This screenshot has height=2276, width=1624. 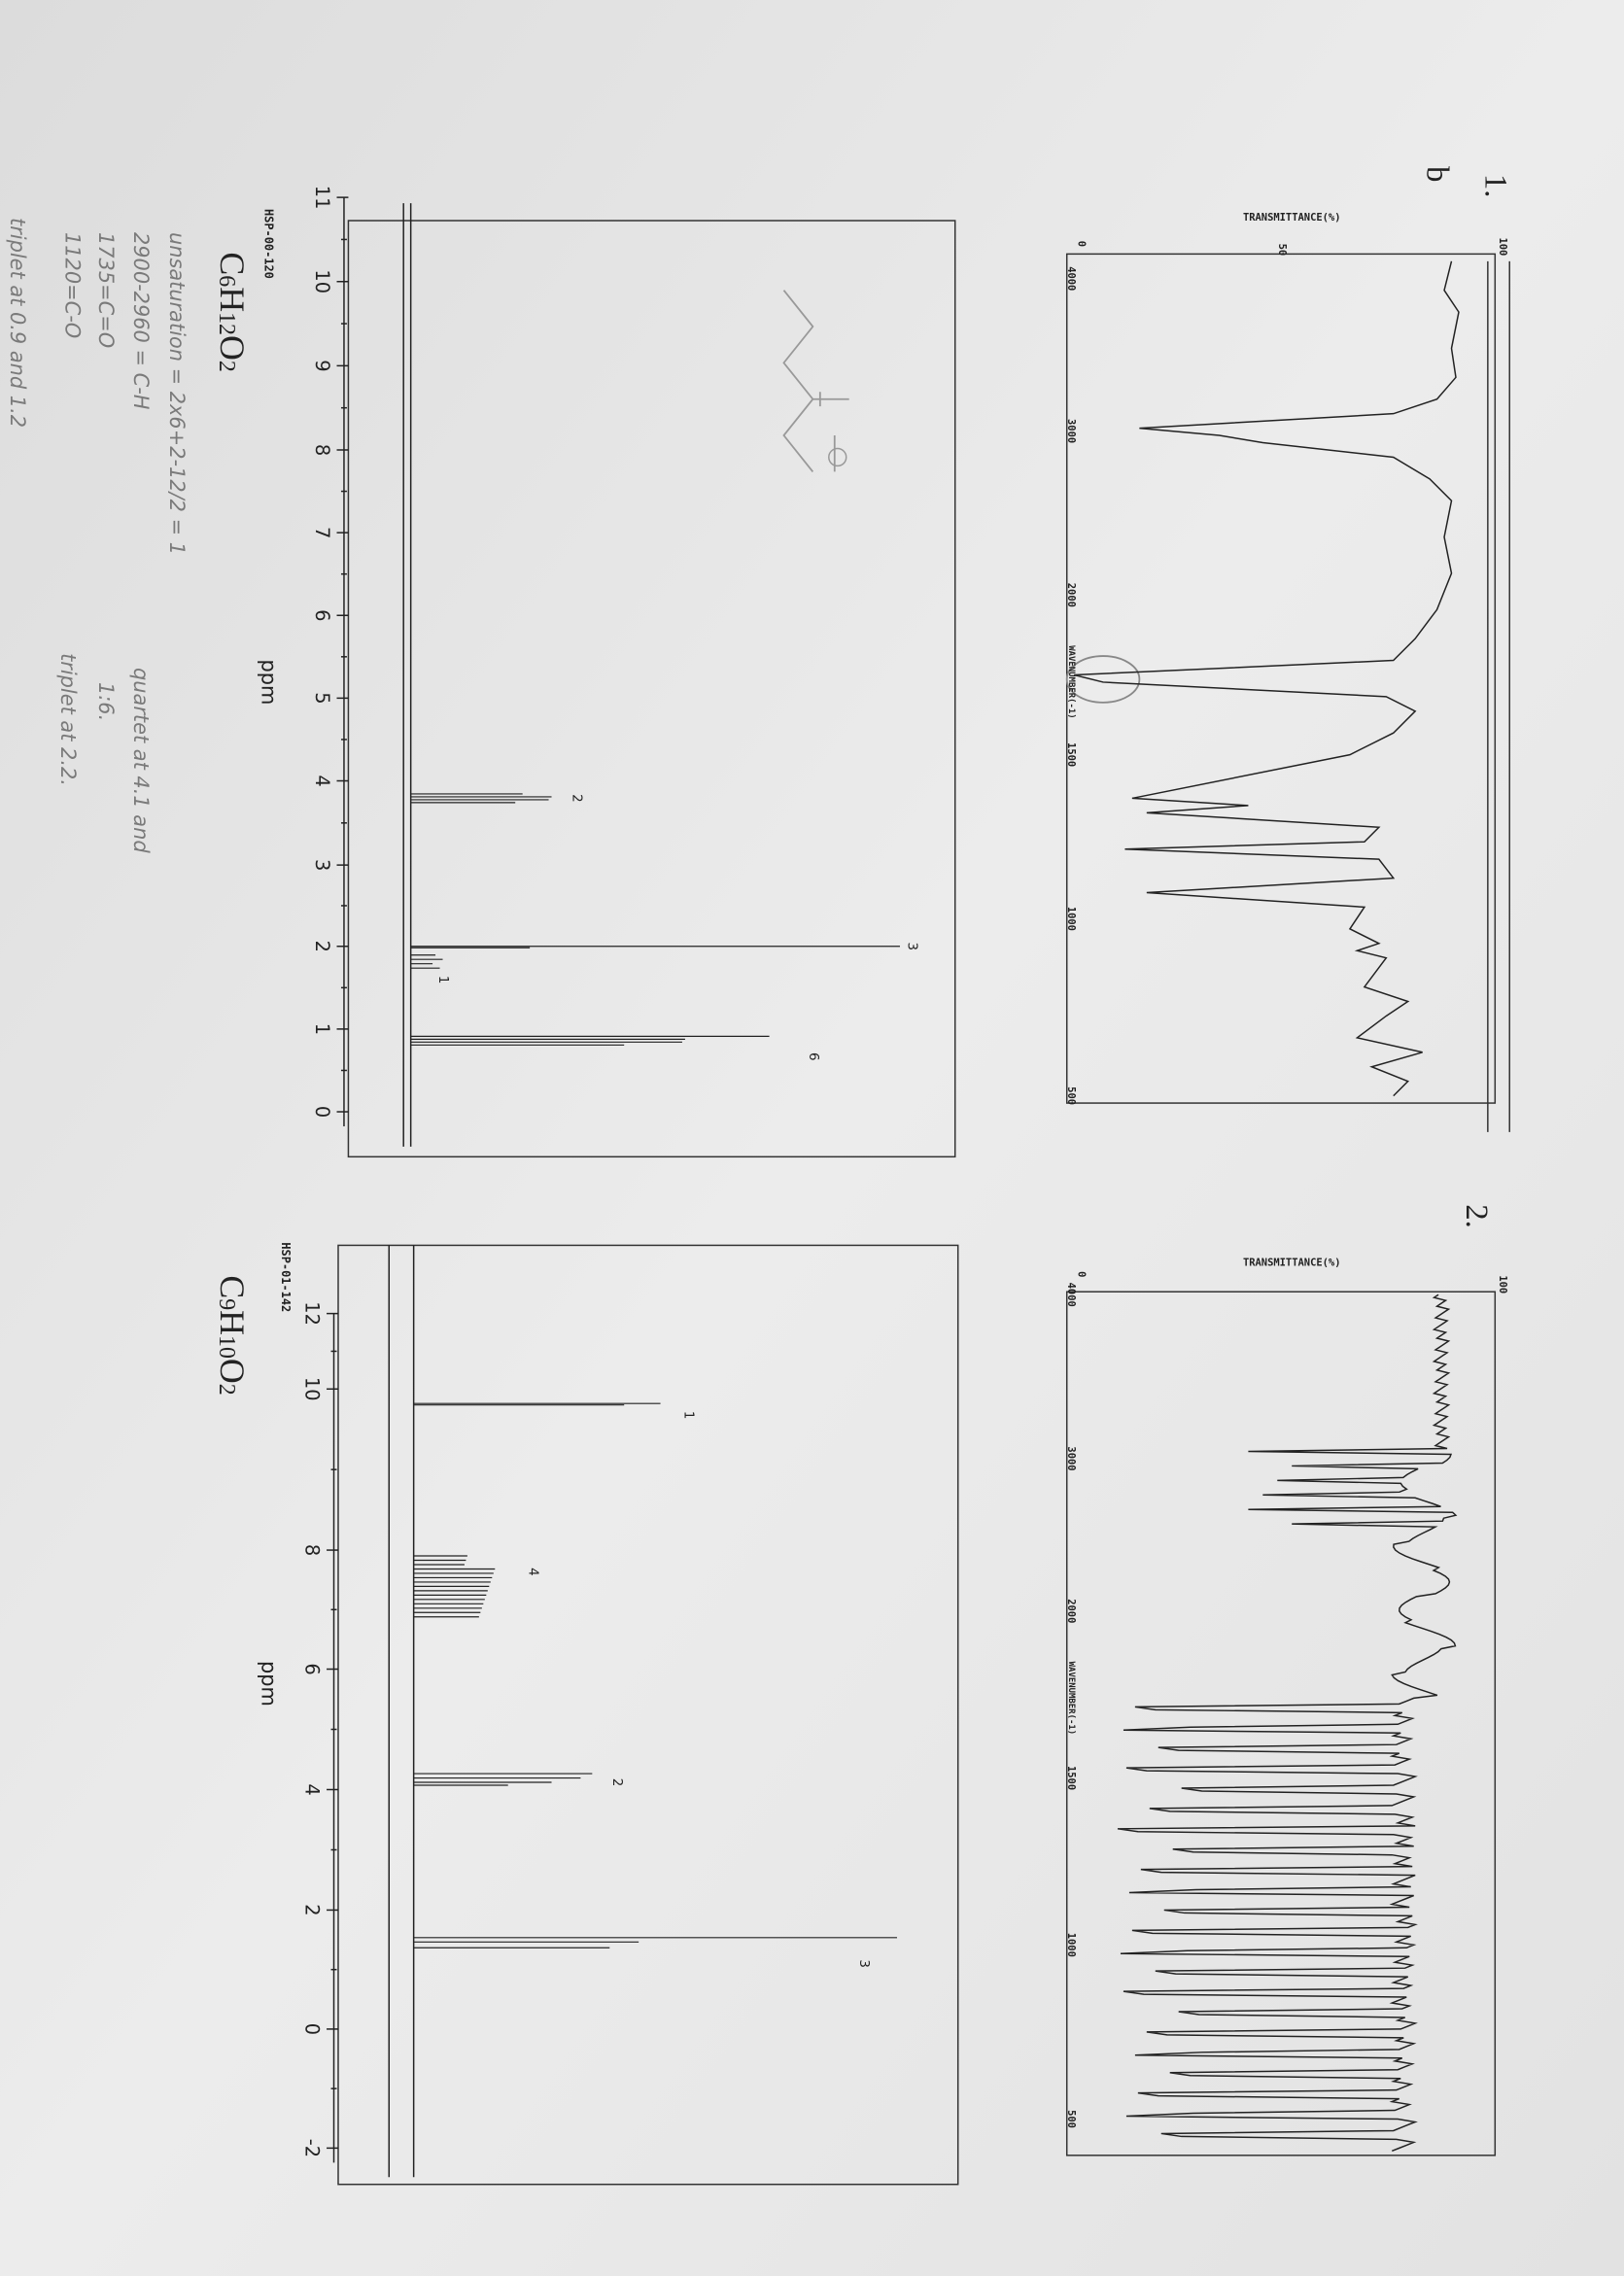 I want to click on formula-part: 6, so click(x=226, y=281).